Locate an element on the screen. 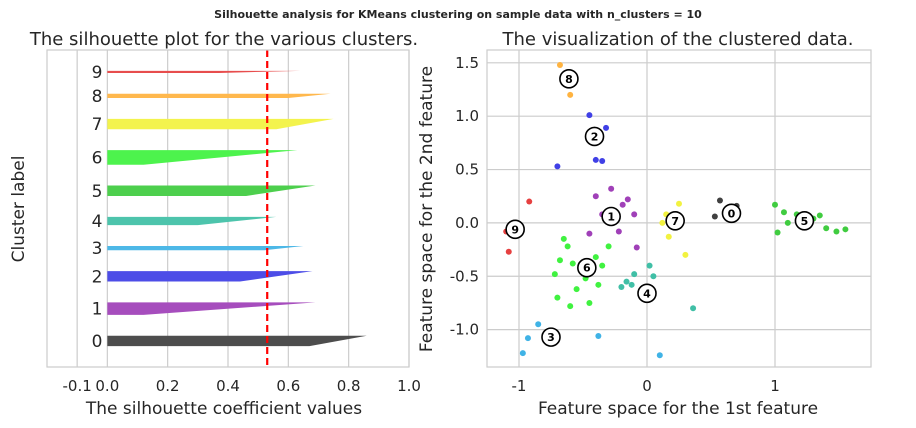 The image size is (916, 428). silhouette-cluster-label: 5 is located at coordinates (97, 192).